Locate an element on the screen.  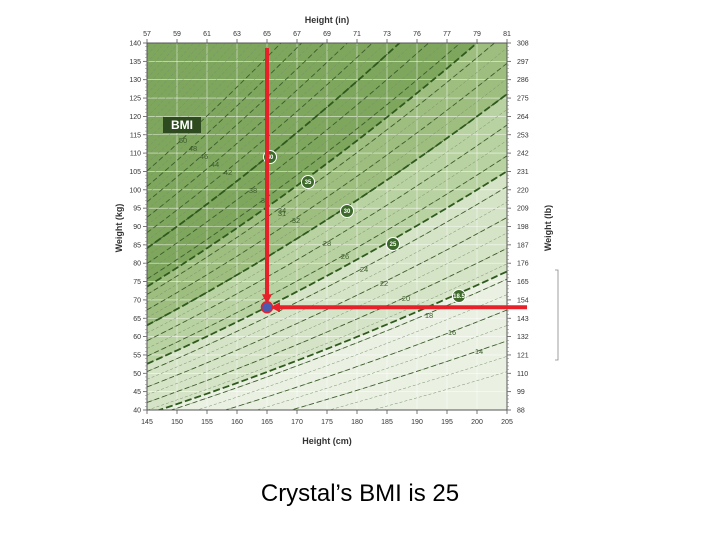
bmi-curve-label: 31 is located at coordinates (282, 213).